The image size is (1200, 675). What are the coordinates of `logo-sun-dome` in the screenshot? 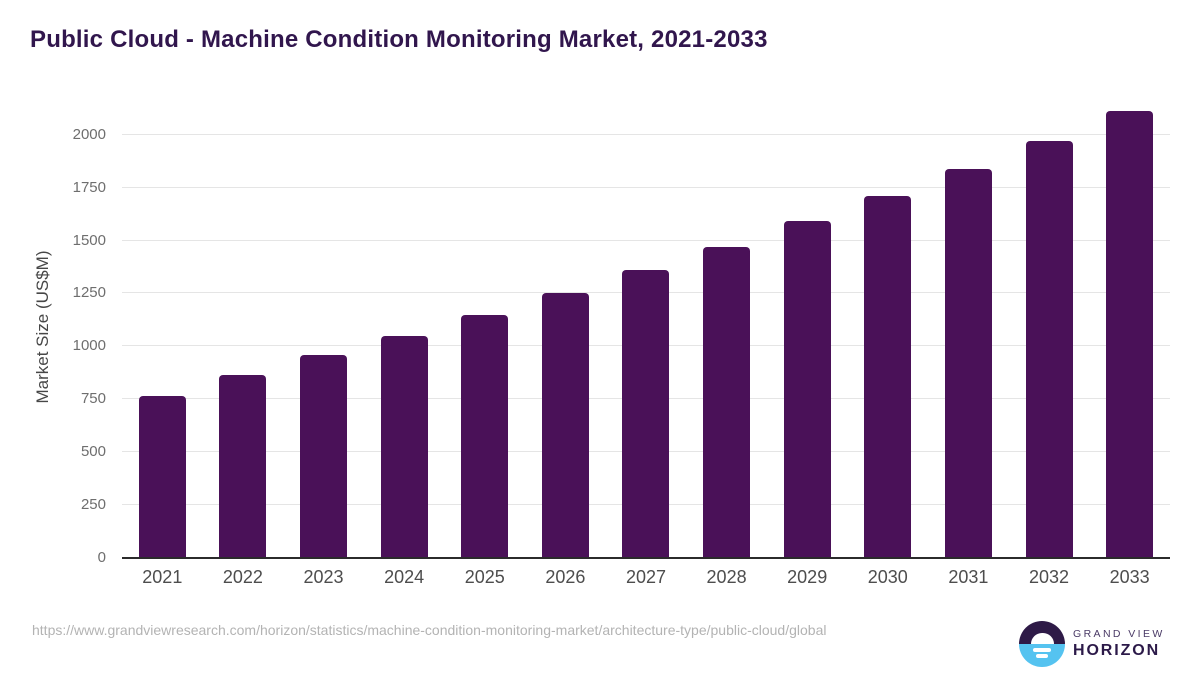 It's located at (1042, 638).